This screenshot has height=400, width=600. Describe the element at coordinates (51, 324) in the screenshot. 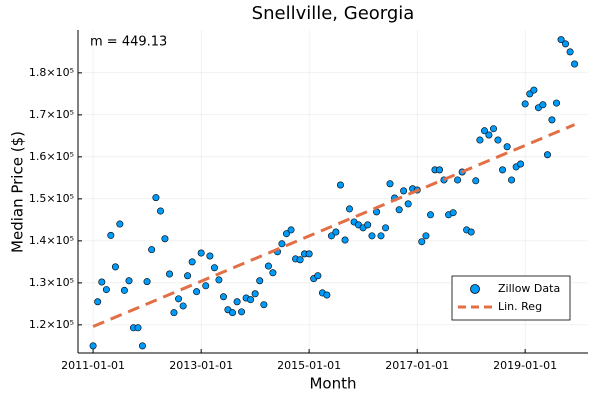

I see `y-tick-label: 1.2×10⁵` at that location.